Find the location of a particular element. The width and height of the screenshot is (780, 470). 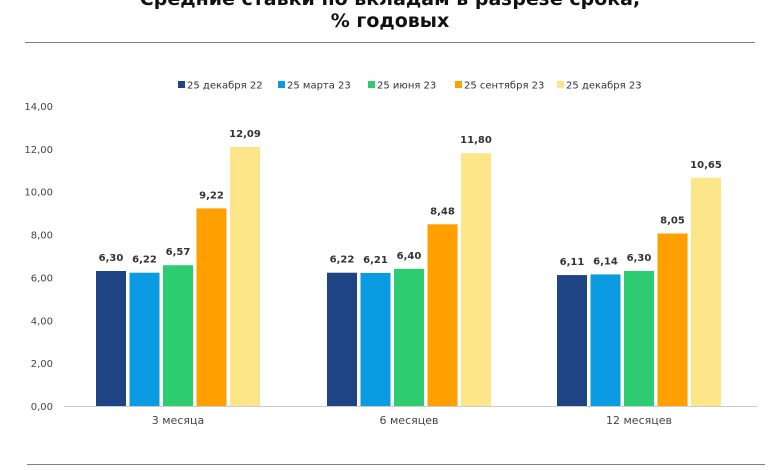

x-axis: 3 месяца 6 месяцев 12 месяцев is located at coordinates (410, 416).